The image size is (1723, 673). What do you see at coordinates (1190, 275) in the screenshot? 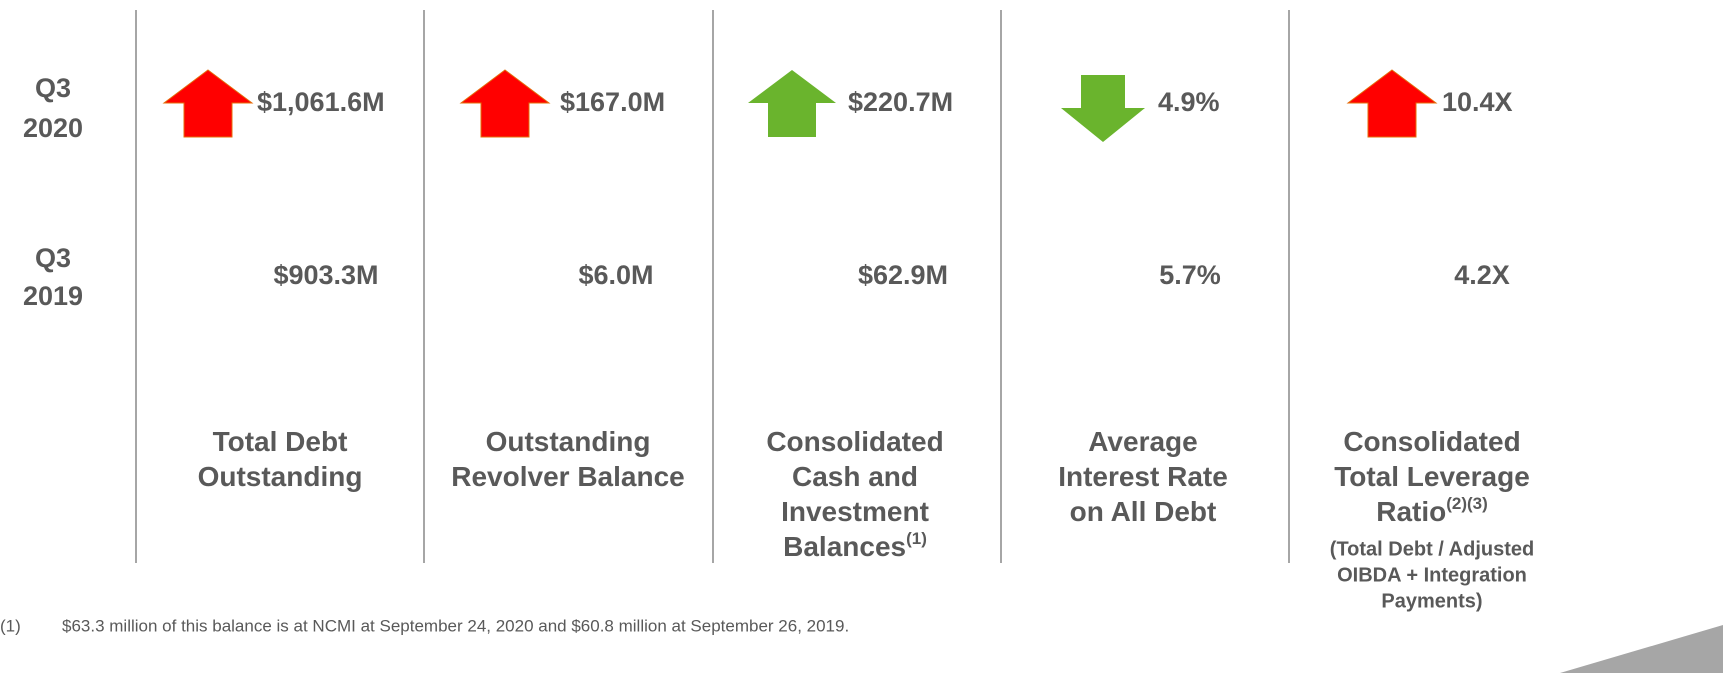
I see `prior-value: 5.7%` at bounding box center [1190, 275].